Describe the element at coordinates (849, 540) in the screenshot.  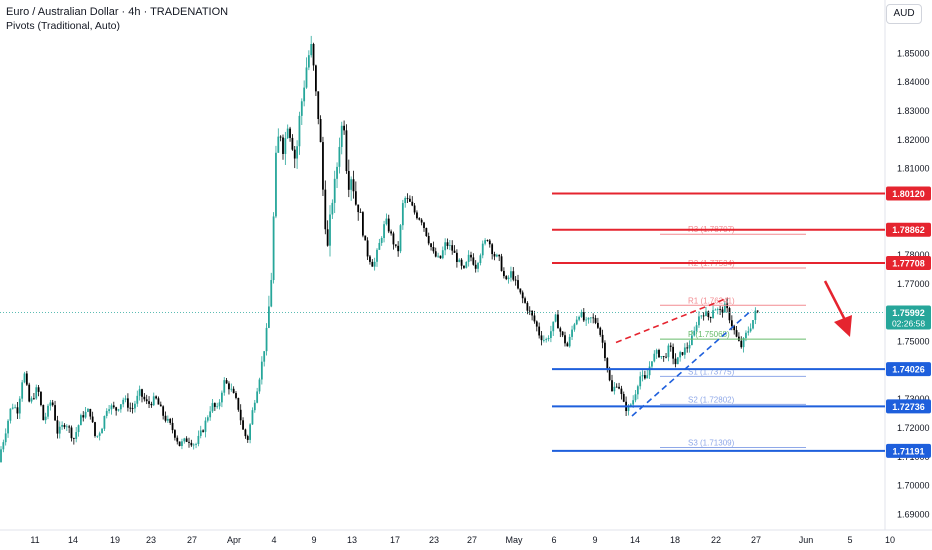
I see `x-tick-label: 5` at that location.